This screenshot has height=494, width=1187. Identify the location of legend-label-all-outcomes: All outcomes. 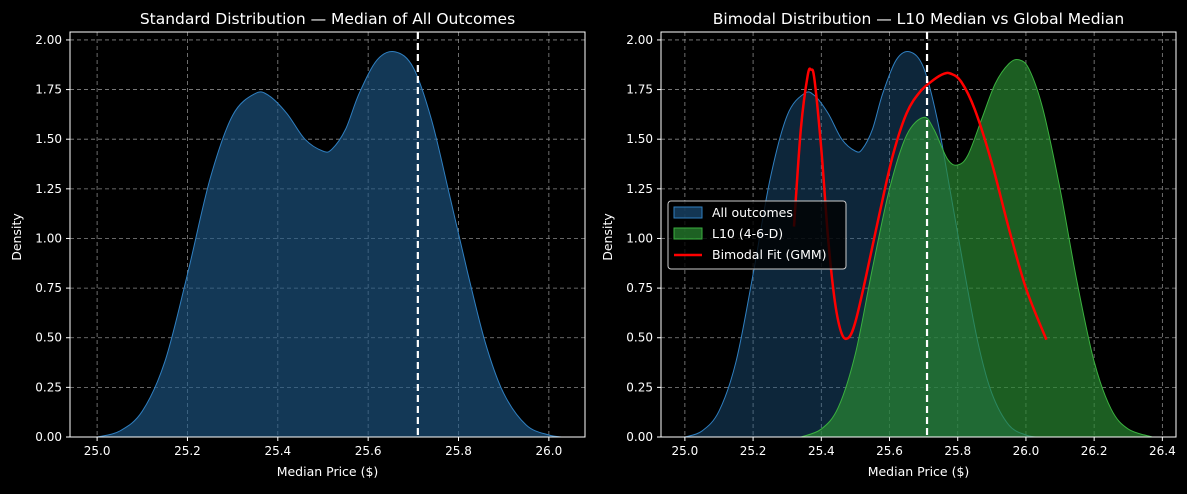
(752, 212).